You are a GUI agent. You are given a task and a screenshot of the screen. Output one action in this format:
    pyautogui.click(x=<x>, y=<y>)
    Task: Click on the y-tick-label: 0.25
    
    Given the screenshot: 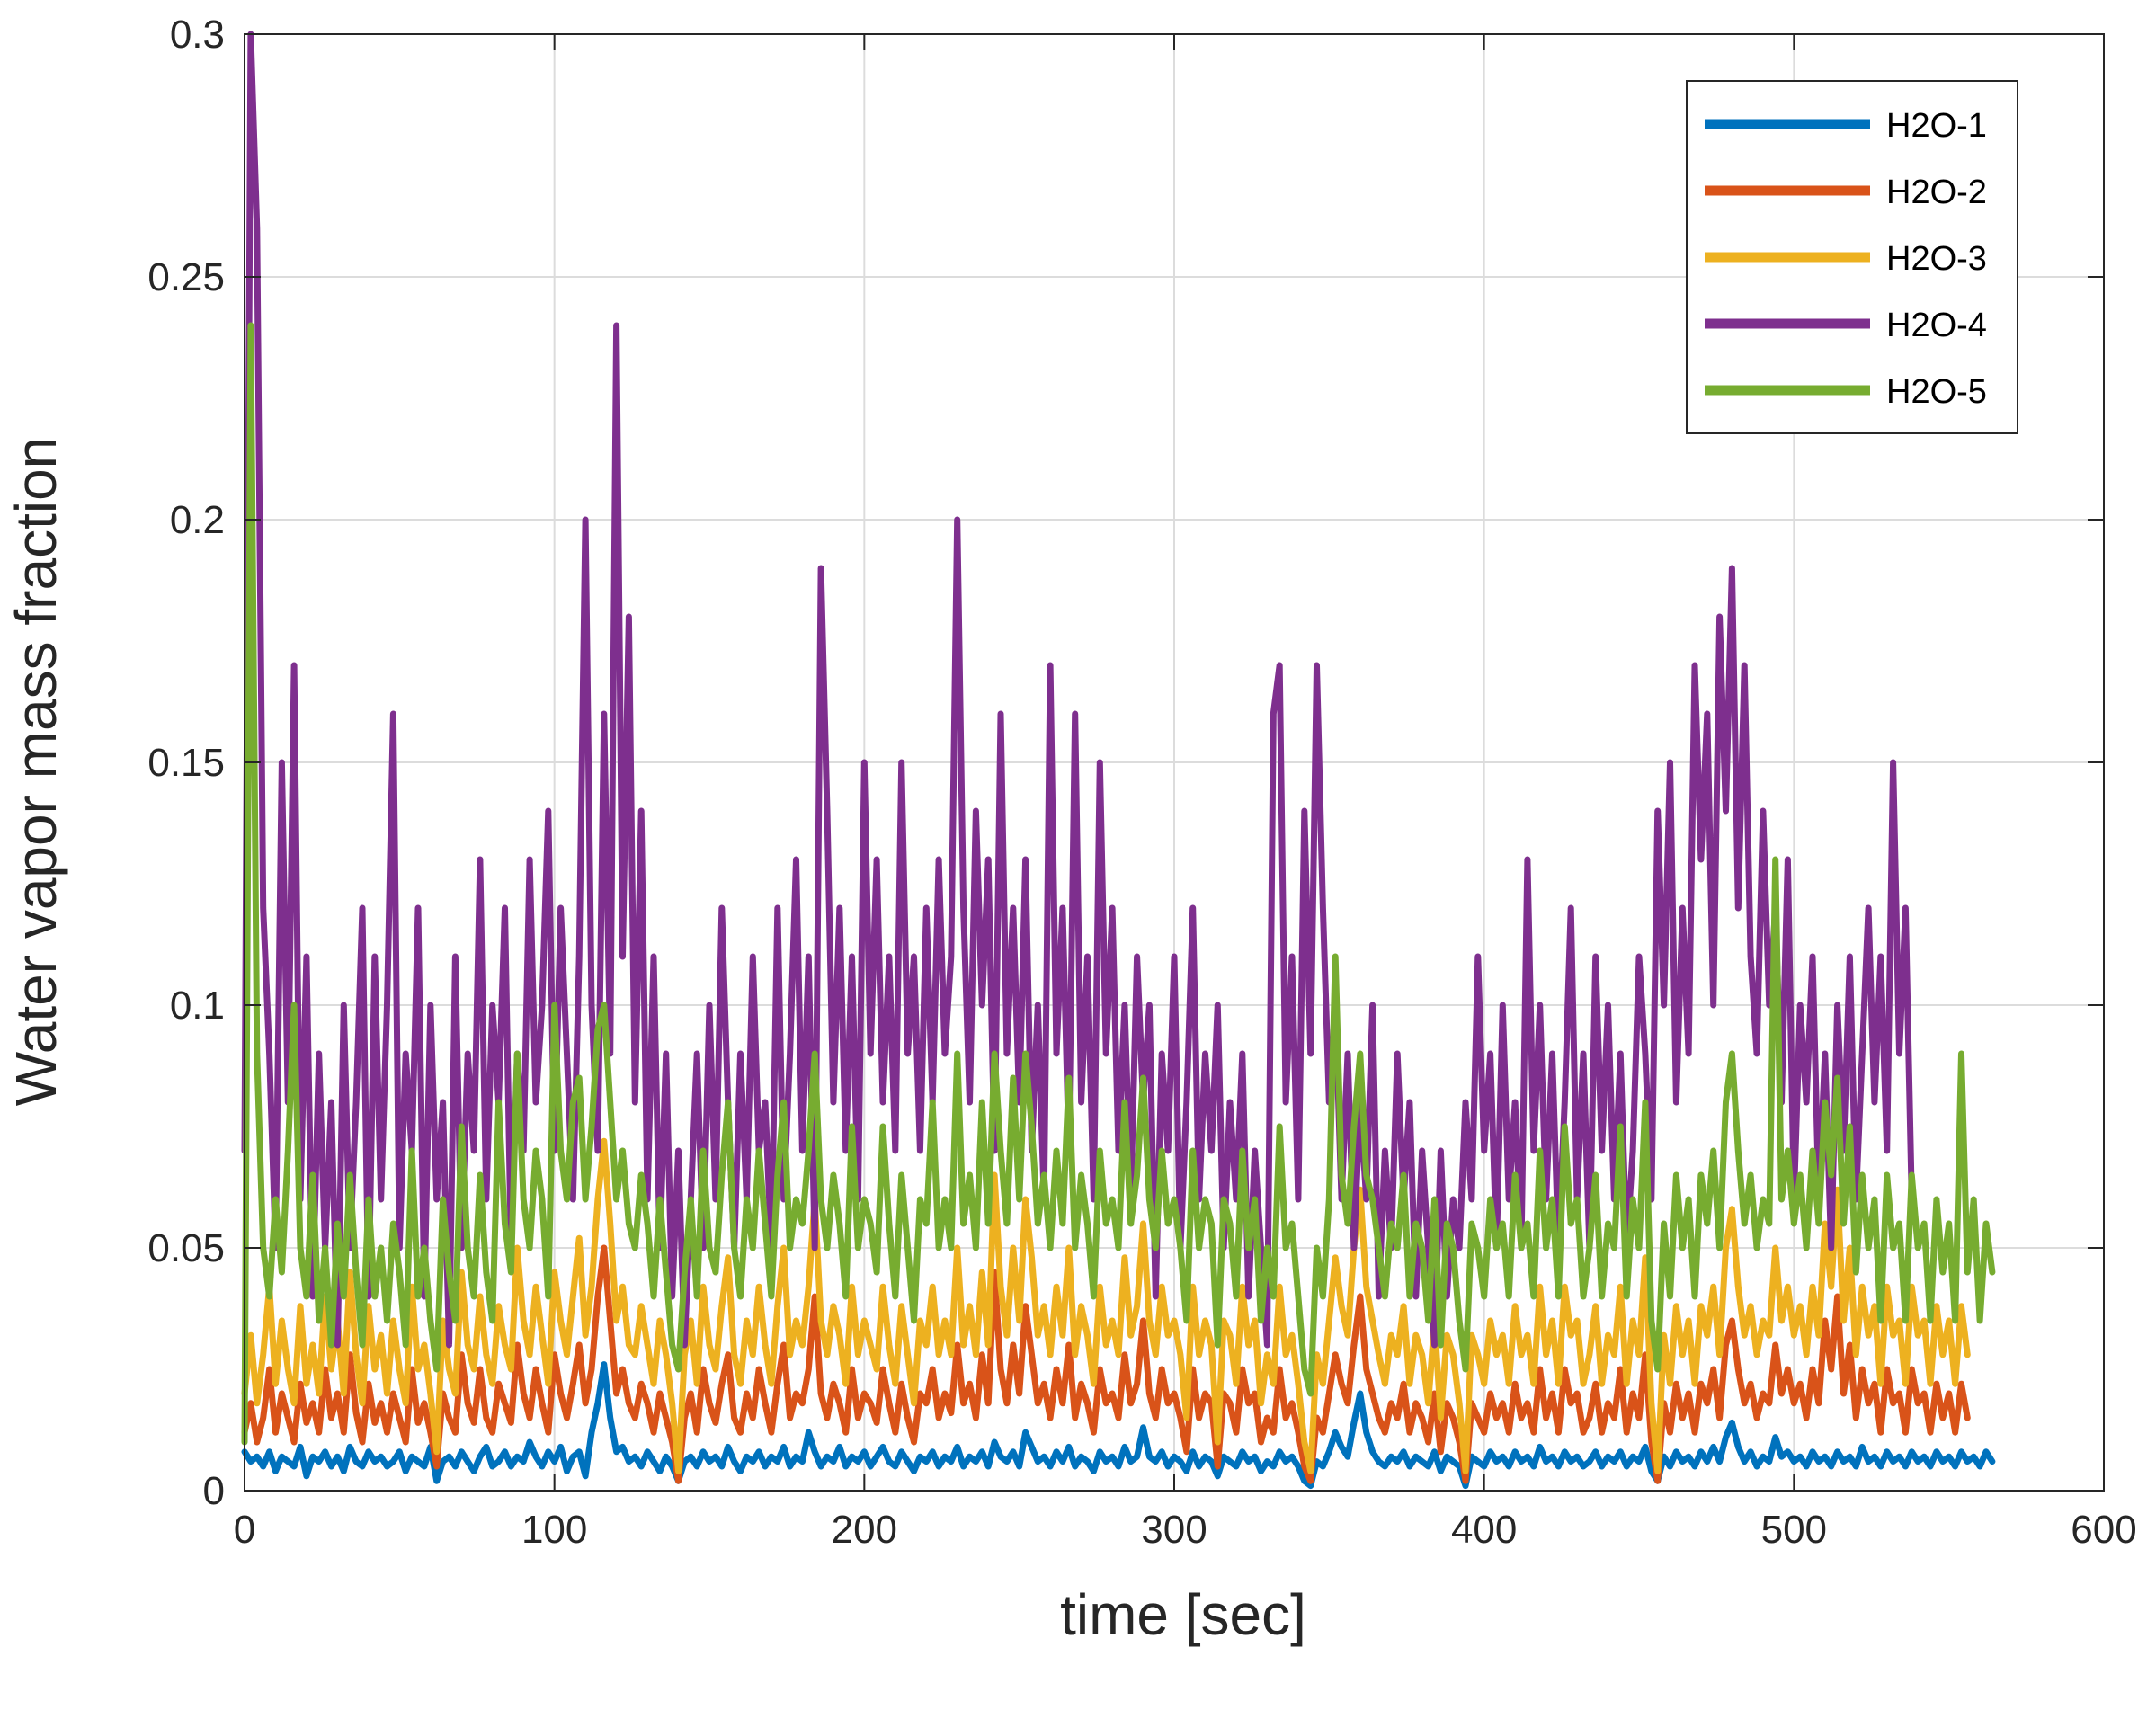 What is the action you would take?
    pyautogui.click(x=186, y=277)
    